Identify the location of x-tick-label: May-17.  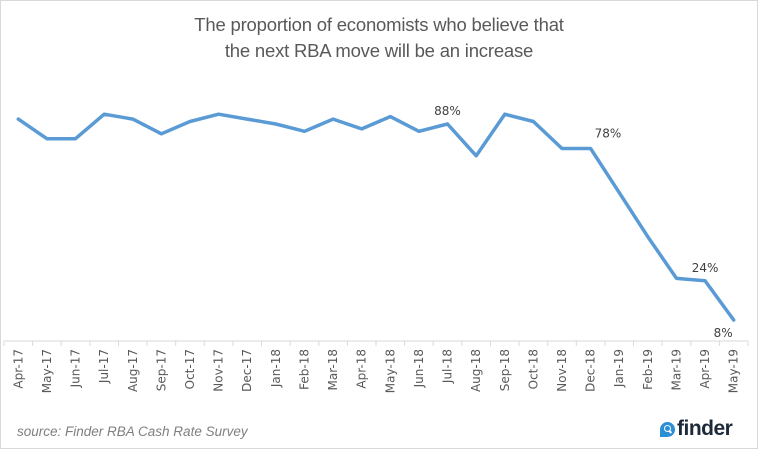
(47, 371).